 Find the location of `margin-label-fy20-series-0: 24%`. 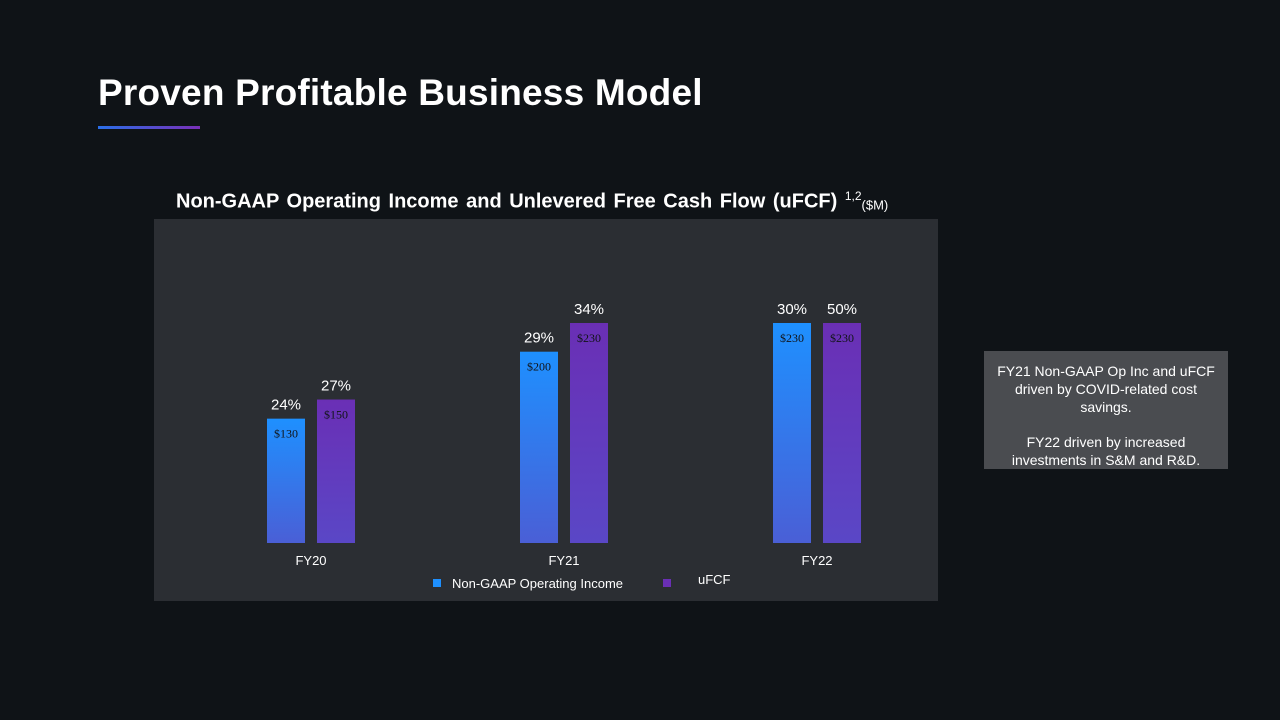

margin-label-fy20-series-0: 24% is located at coordinates (286, 405).